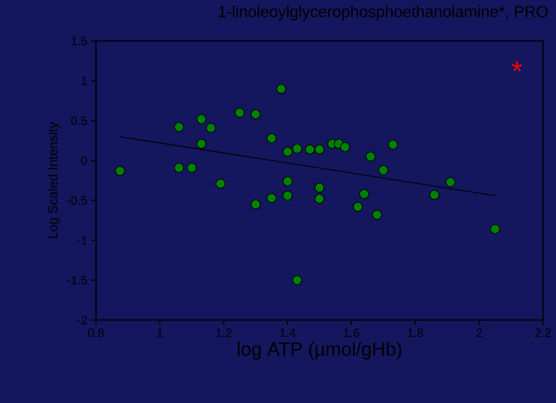  What do you see at coordinates (543, 332) in the screenshot?
I see `x-tick-label: 2.2` at bounding box center [543, 332].